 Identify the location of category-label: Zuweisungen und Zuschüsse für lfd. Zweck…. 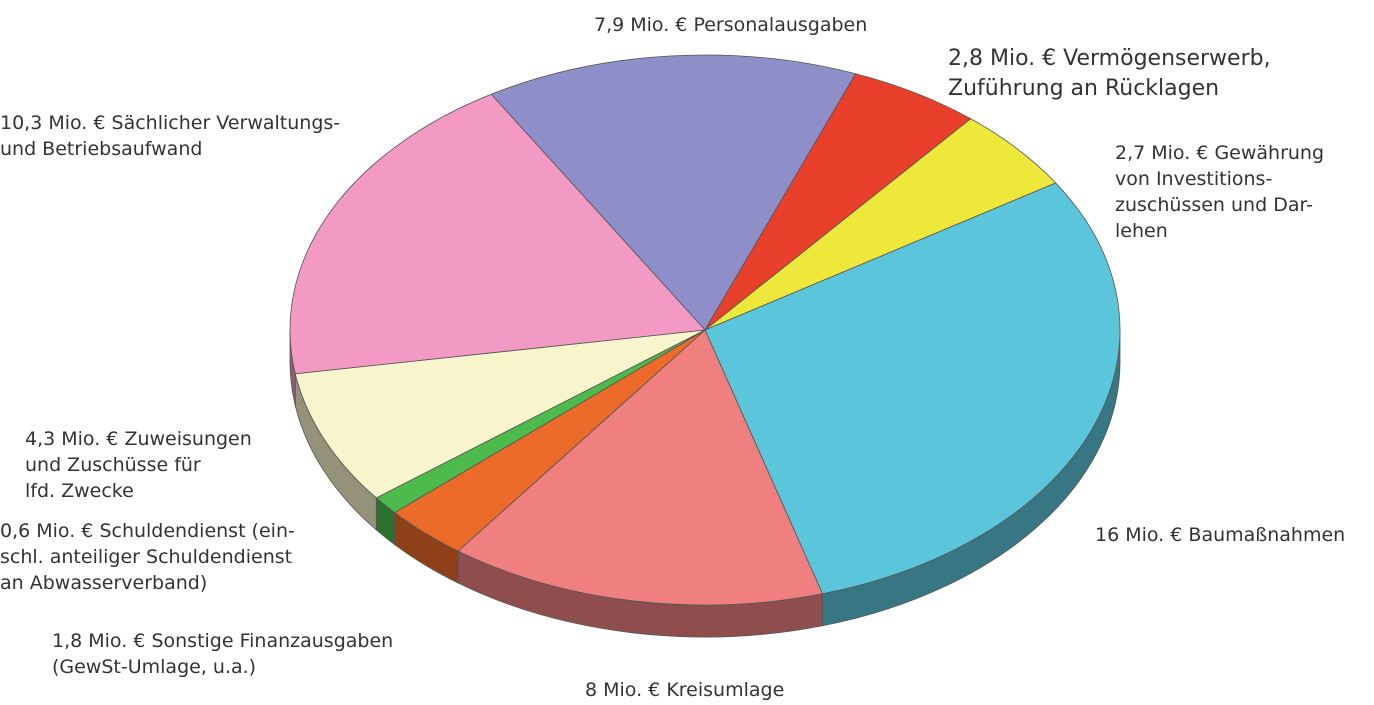
(138, 465).